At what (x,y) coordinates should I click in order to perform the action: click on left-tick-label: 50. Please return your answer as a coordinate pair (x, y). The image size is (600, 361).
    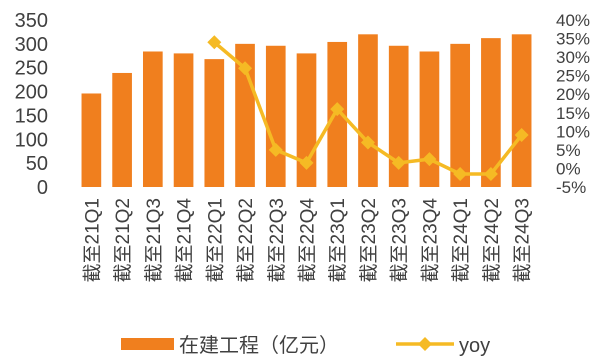
    Looking at the image, I should click on (37, 164).